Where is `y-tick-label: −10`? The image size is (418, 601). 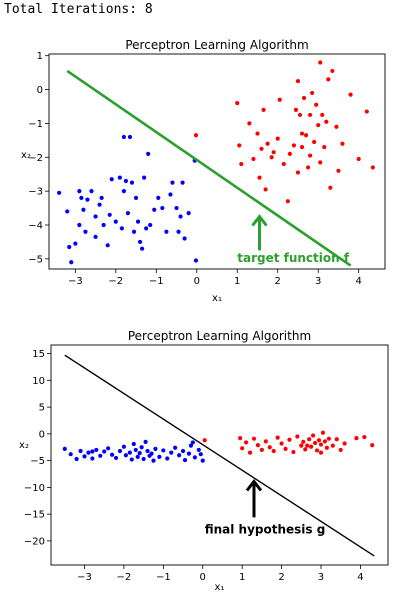
y-tick-label: −10 is located at coordinates (34, 488).